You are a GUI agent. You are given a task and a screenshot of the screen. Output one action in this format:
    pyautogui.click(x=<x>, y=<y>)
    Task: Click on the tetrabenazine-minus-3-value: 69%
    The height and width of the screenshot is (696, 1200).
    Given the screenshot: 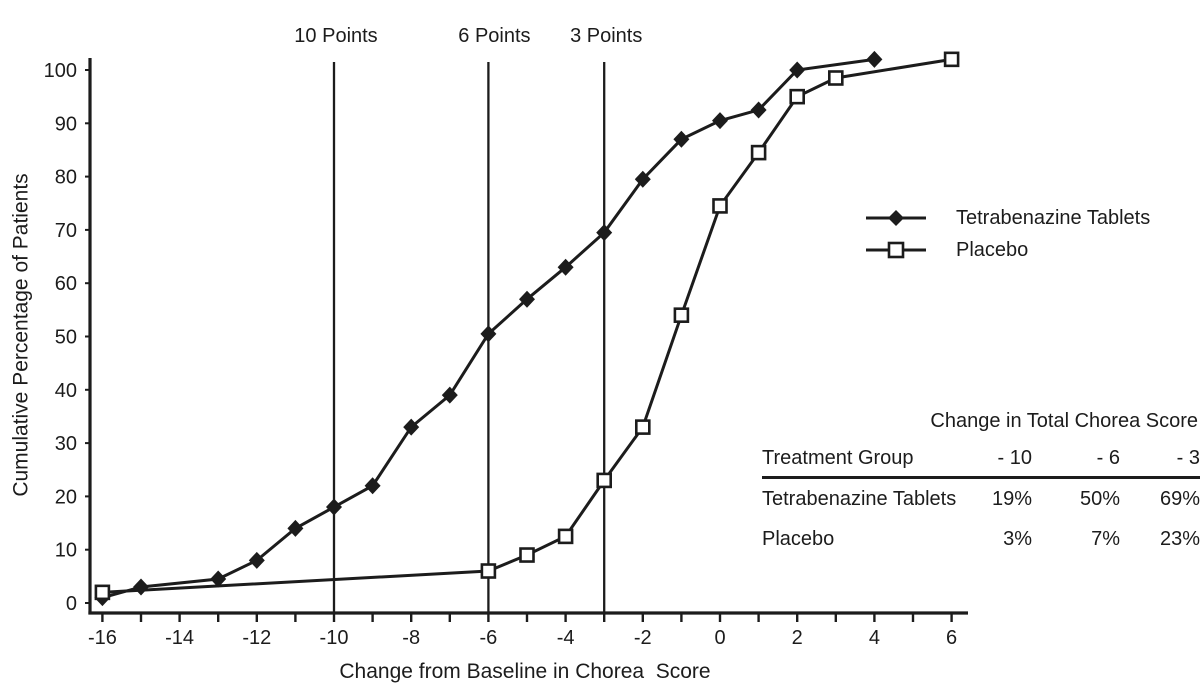 What is the action you would take?
    pyautogui.click(x=1179, y=498)
    